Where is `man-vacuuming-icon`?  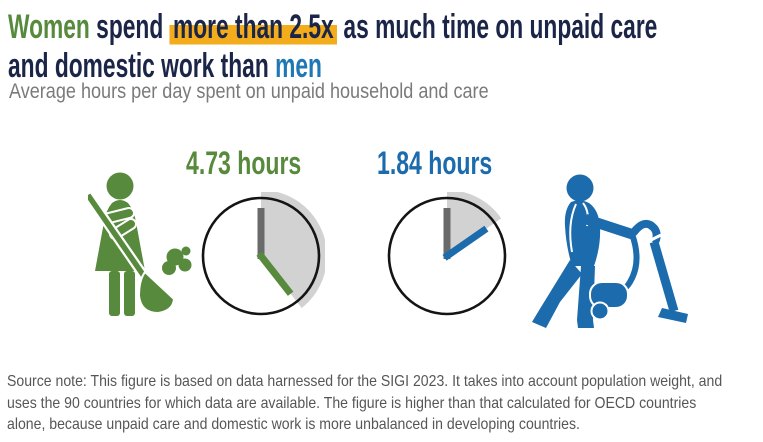
man-vacuuming-icon is located at coordinates (610, 251).